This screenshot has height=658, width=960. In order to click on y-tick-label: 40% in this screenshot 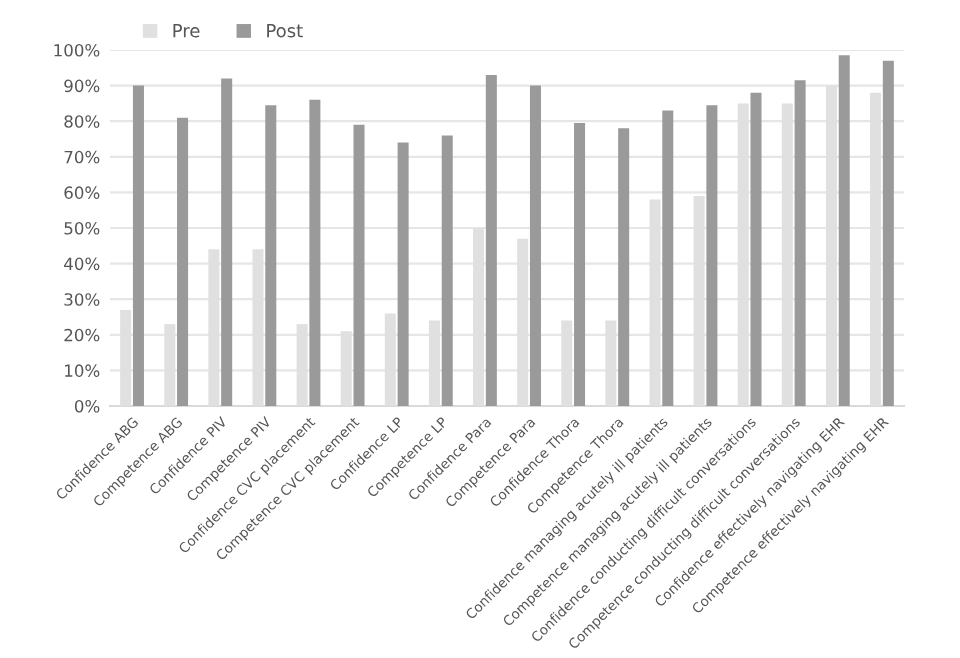, I will do `click(82, 264)`.